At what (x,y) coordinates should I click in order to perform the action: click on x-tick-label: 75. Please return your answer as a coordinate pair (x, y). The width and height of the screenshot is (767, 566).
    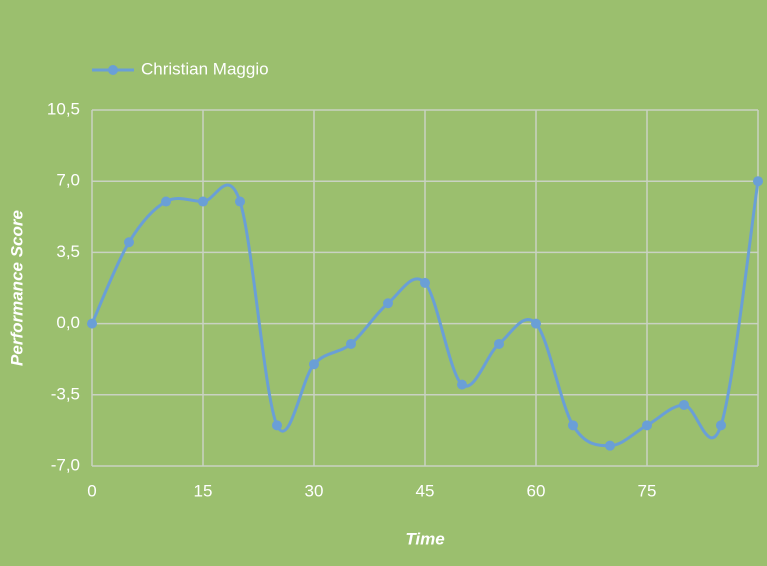
    Looking at the image, I should click on (647, 490).